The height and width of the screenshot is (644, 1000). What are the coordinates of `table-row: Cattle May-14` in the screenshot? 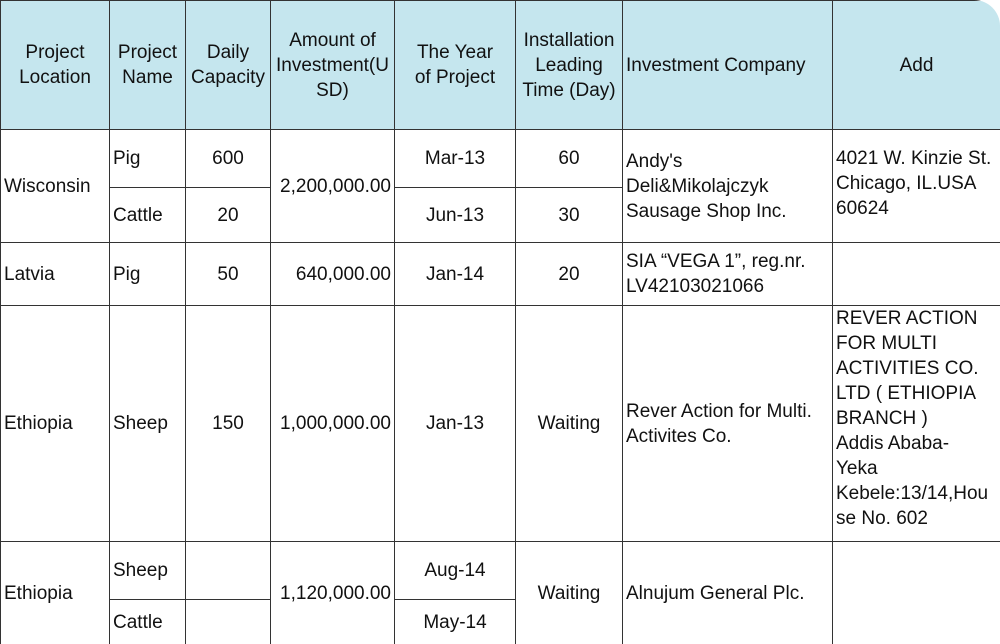 It's located at (500, 621).